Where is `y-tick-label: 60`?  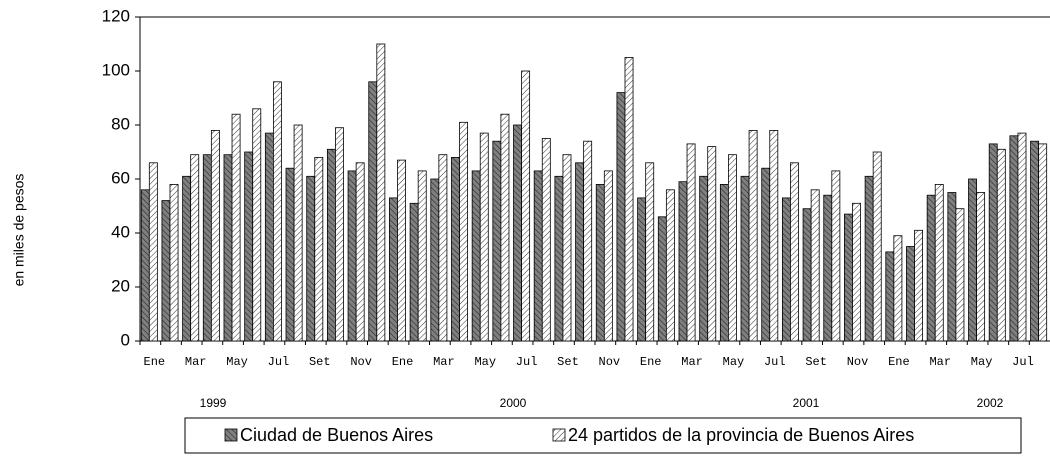 y-tick-label: 60 is located at coordinates (120, 177).